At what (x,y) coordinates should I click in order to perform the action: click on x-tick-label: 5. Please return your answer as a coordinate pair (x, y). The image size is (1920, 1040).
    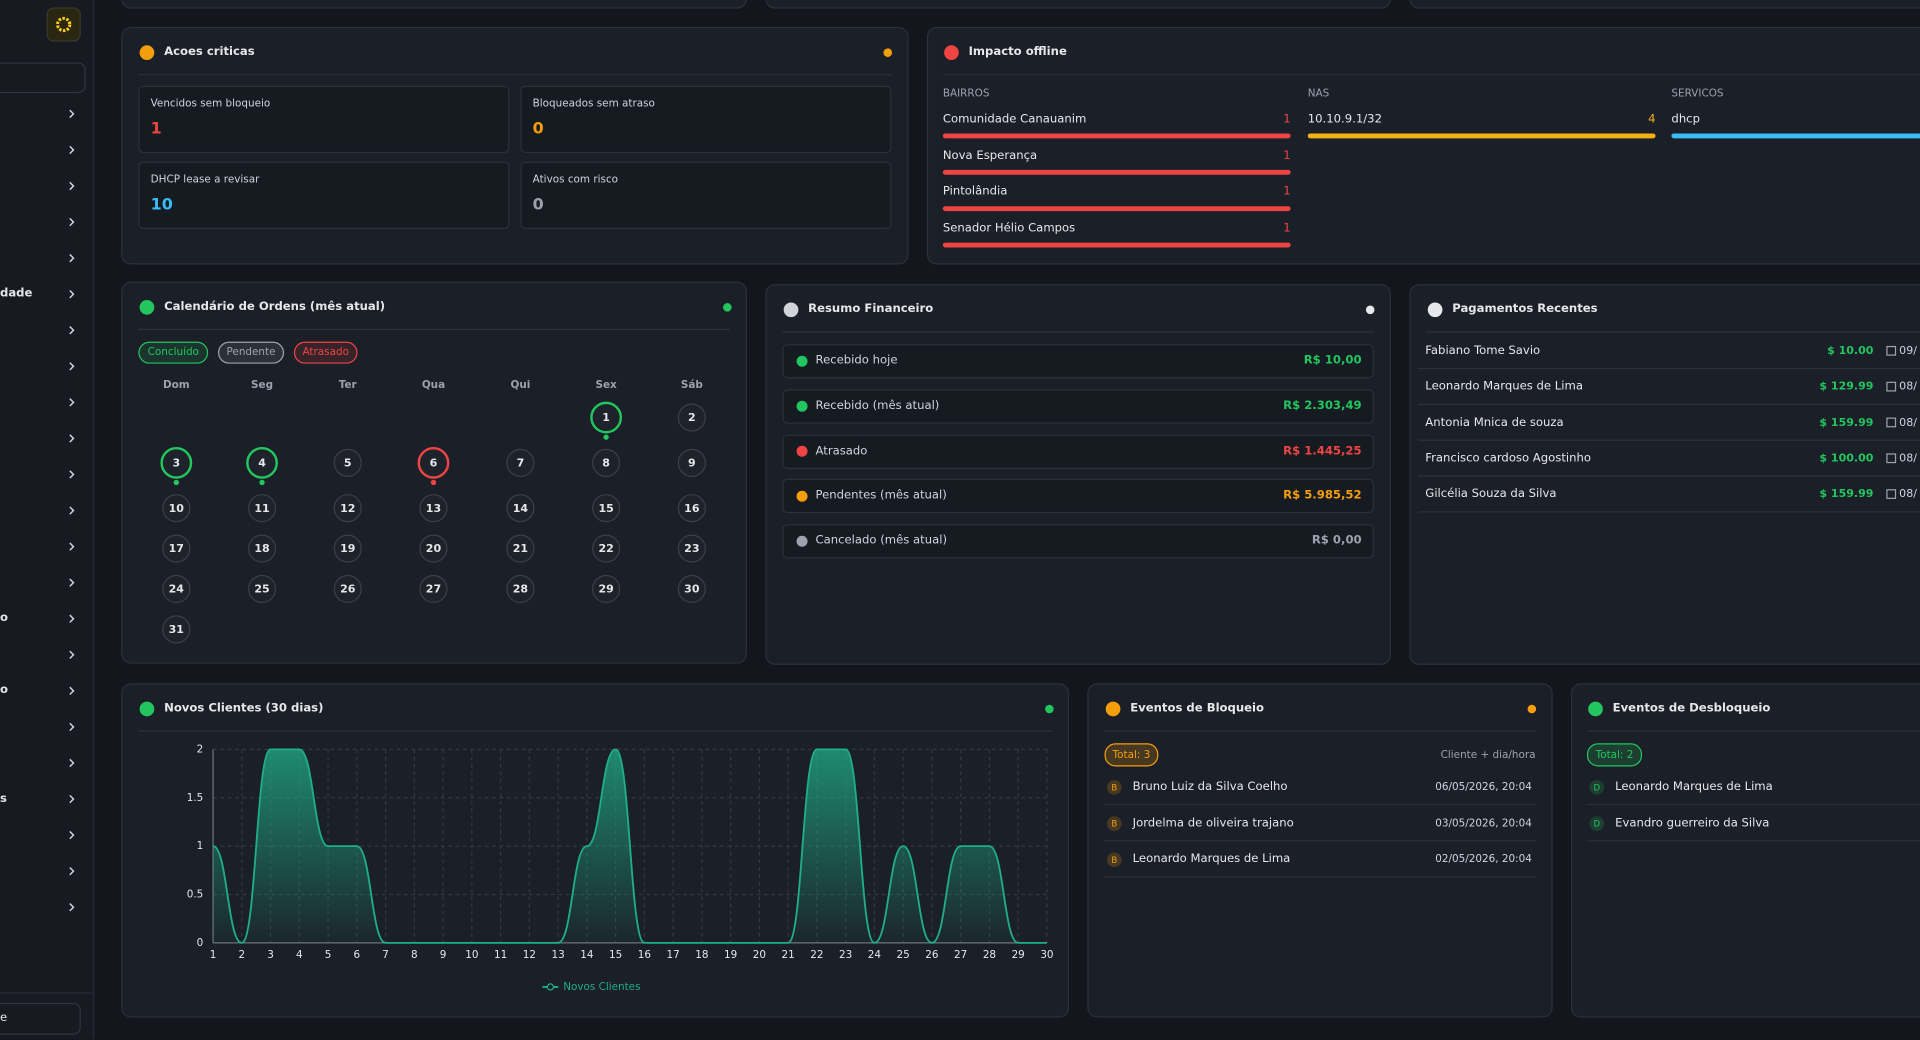
    Looking at the image, I should click on (328, 955).